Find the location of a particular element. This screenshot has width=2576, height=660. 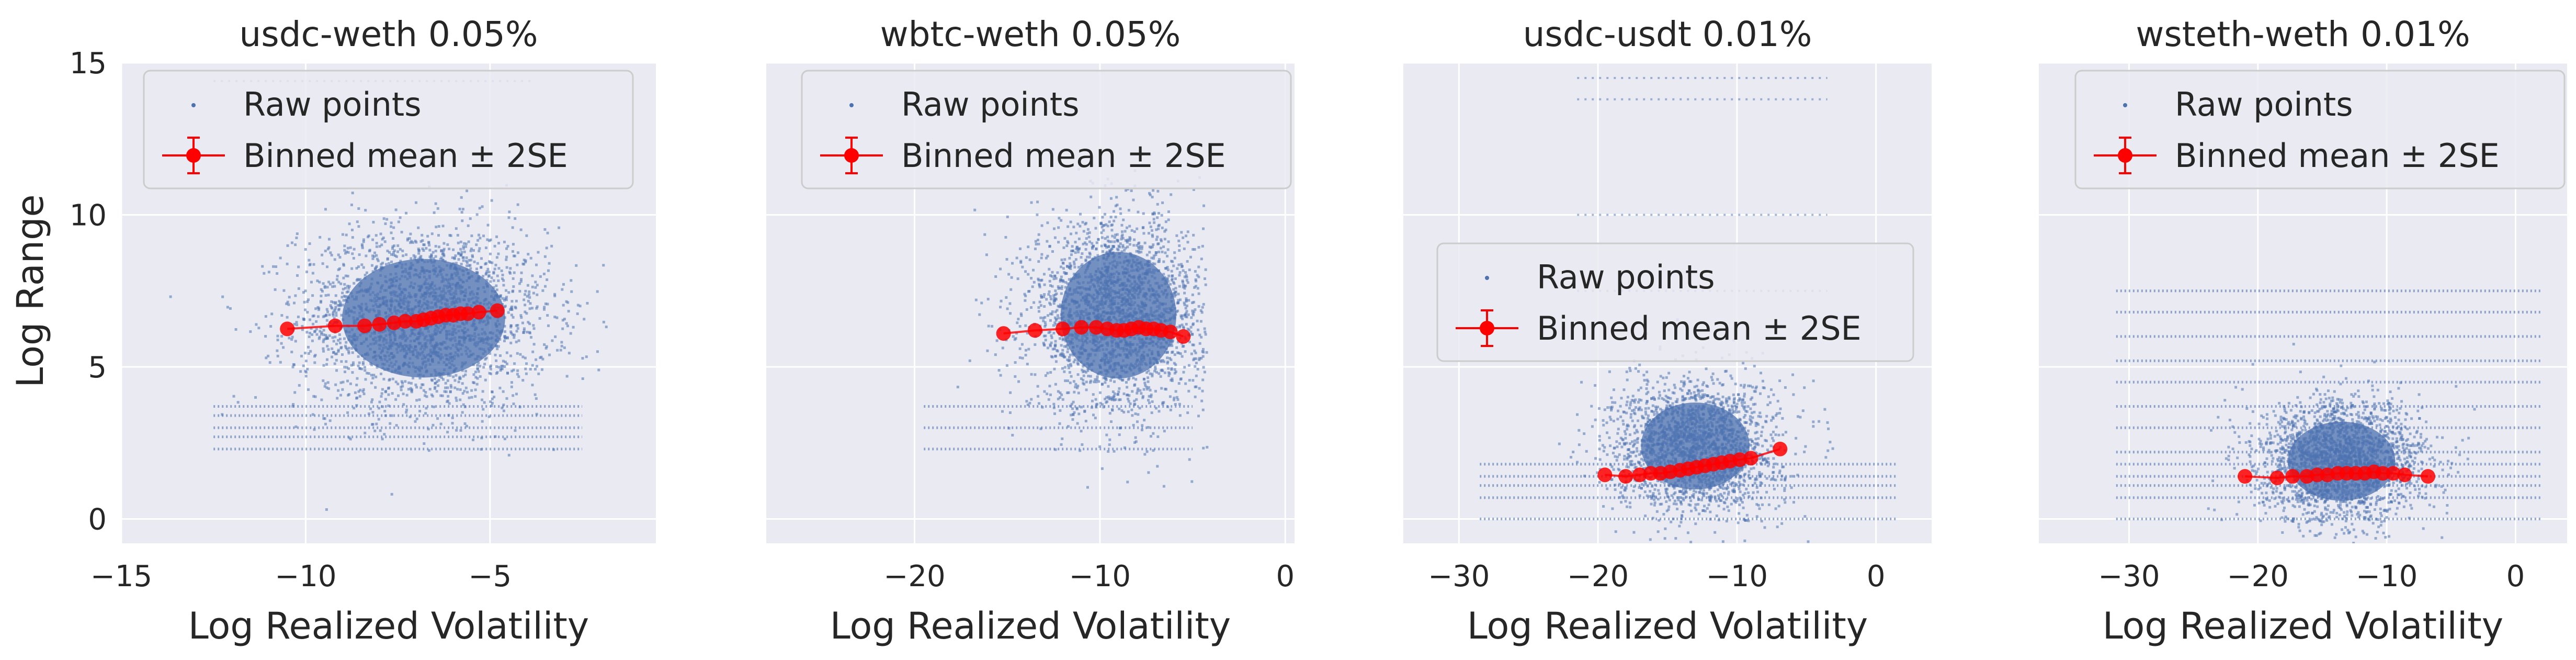

x-tick-label: −15 is located at coordinates (121, 577).